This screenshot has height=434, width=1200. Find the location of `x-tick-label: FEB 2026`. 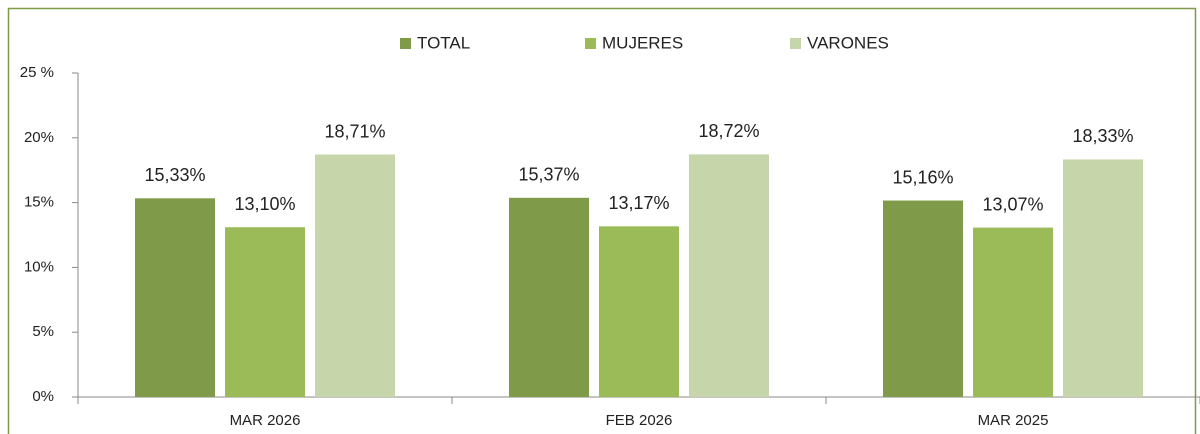

x-tick-label: FEB 2026 is located at coordinates (639, 420).